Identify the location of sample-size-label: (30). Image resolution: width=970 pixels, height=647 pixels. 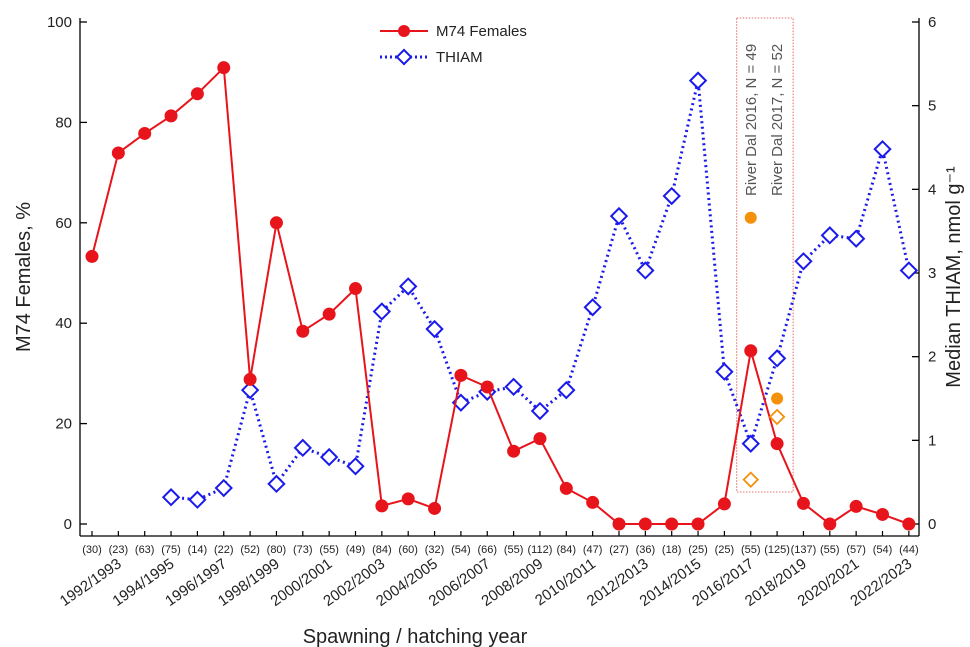
(92, 550).